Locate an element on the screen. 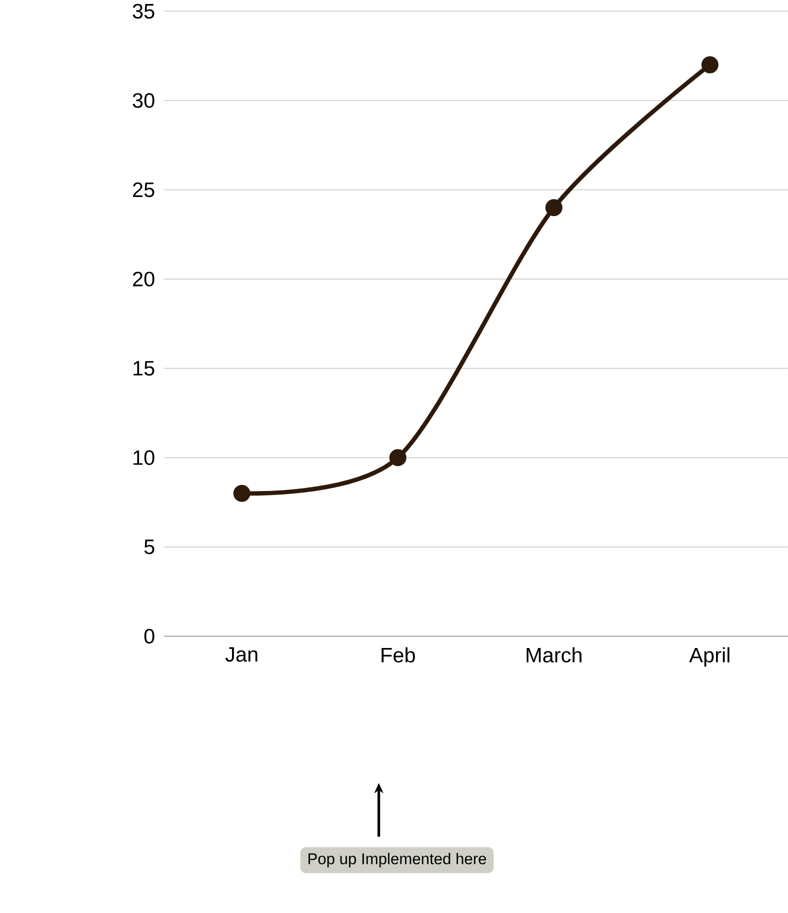  text: Pop up Implemented here is located at coordinates (397, 860).